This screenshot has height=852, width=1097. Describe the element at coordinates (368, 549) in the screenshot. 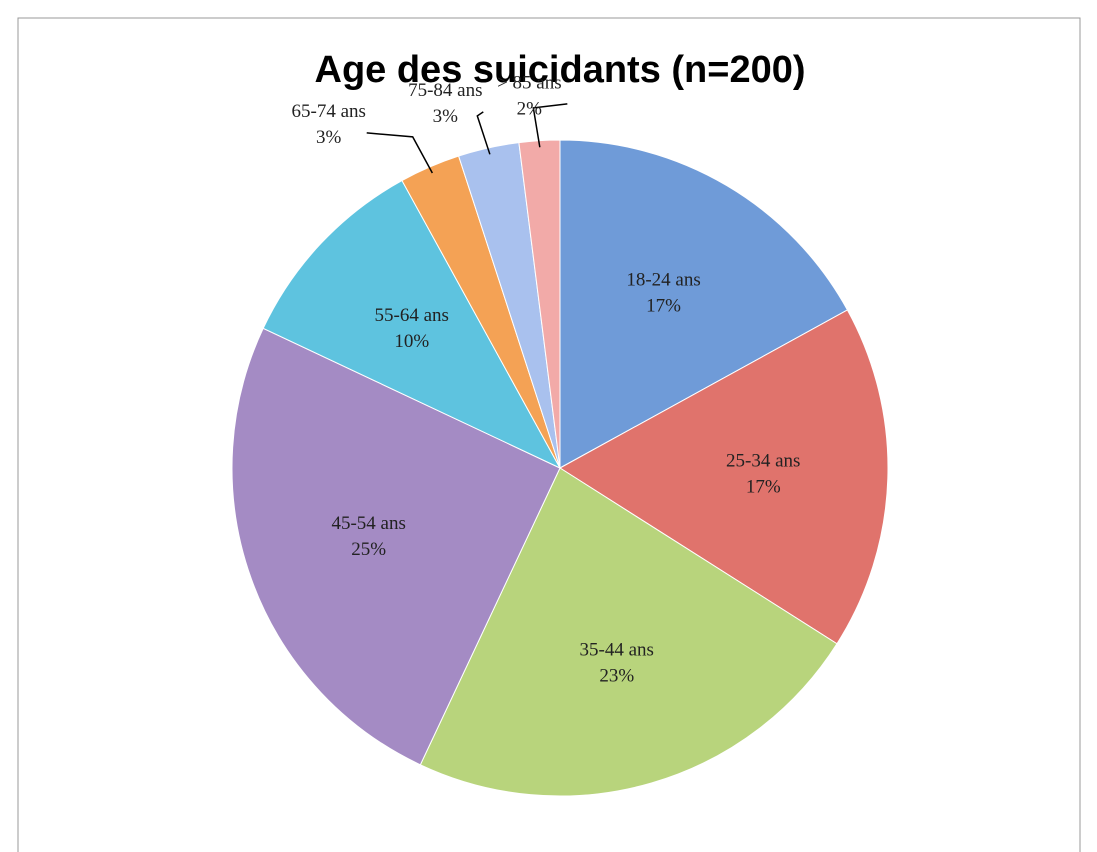

I see `slice-value-label: 25%` at that location.